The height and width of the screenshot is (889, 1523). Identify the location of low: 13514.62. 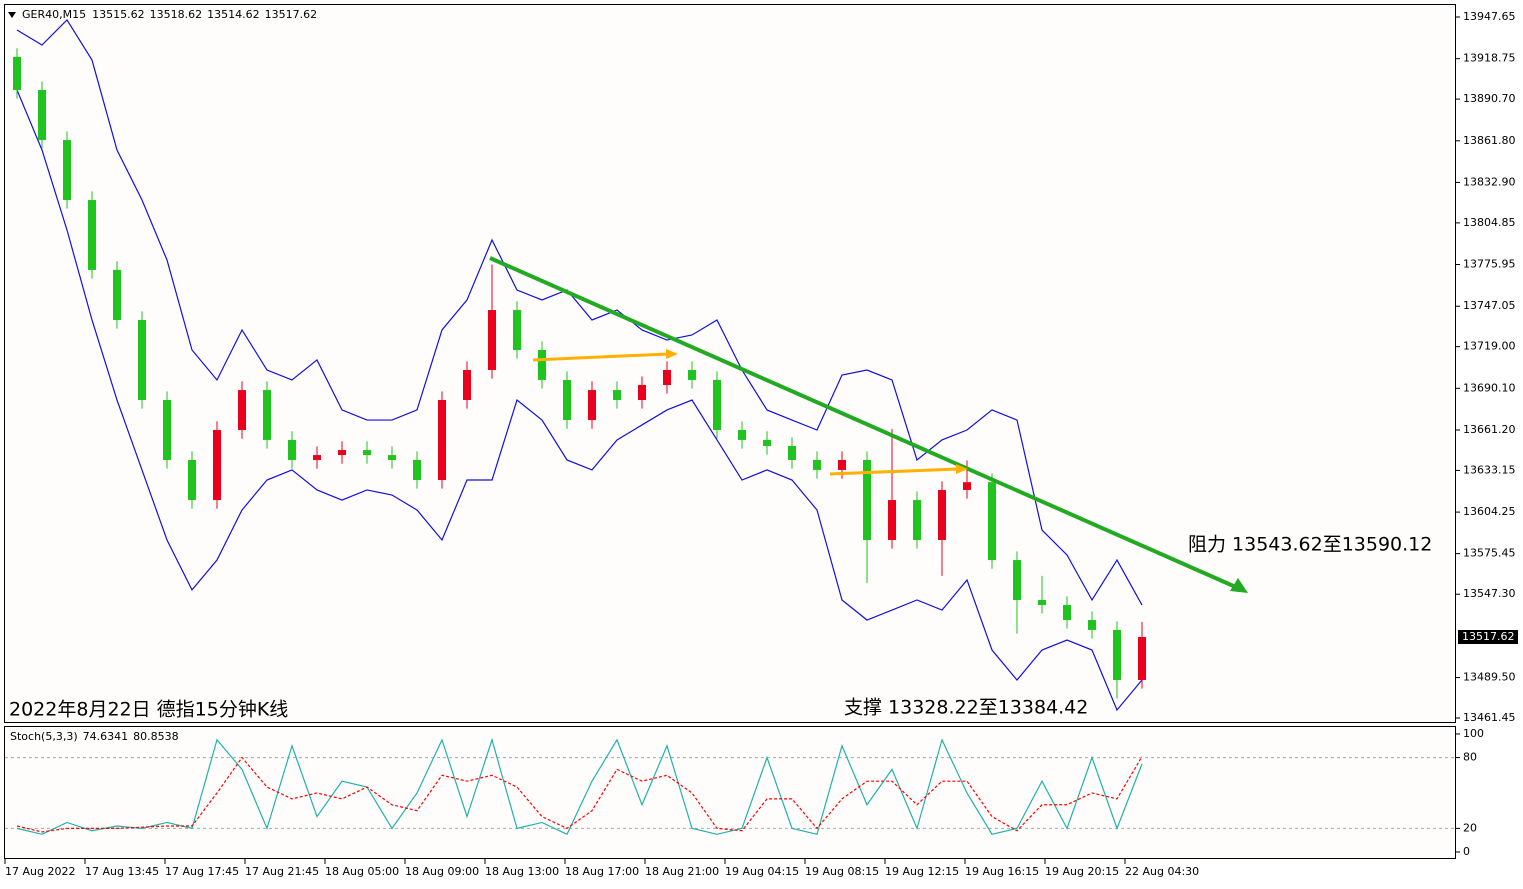
(233, 14).